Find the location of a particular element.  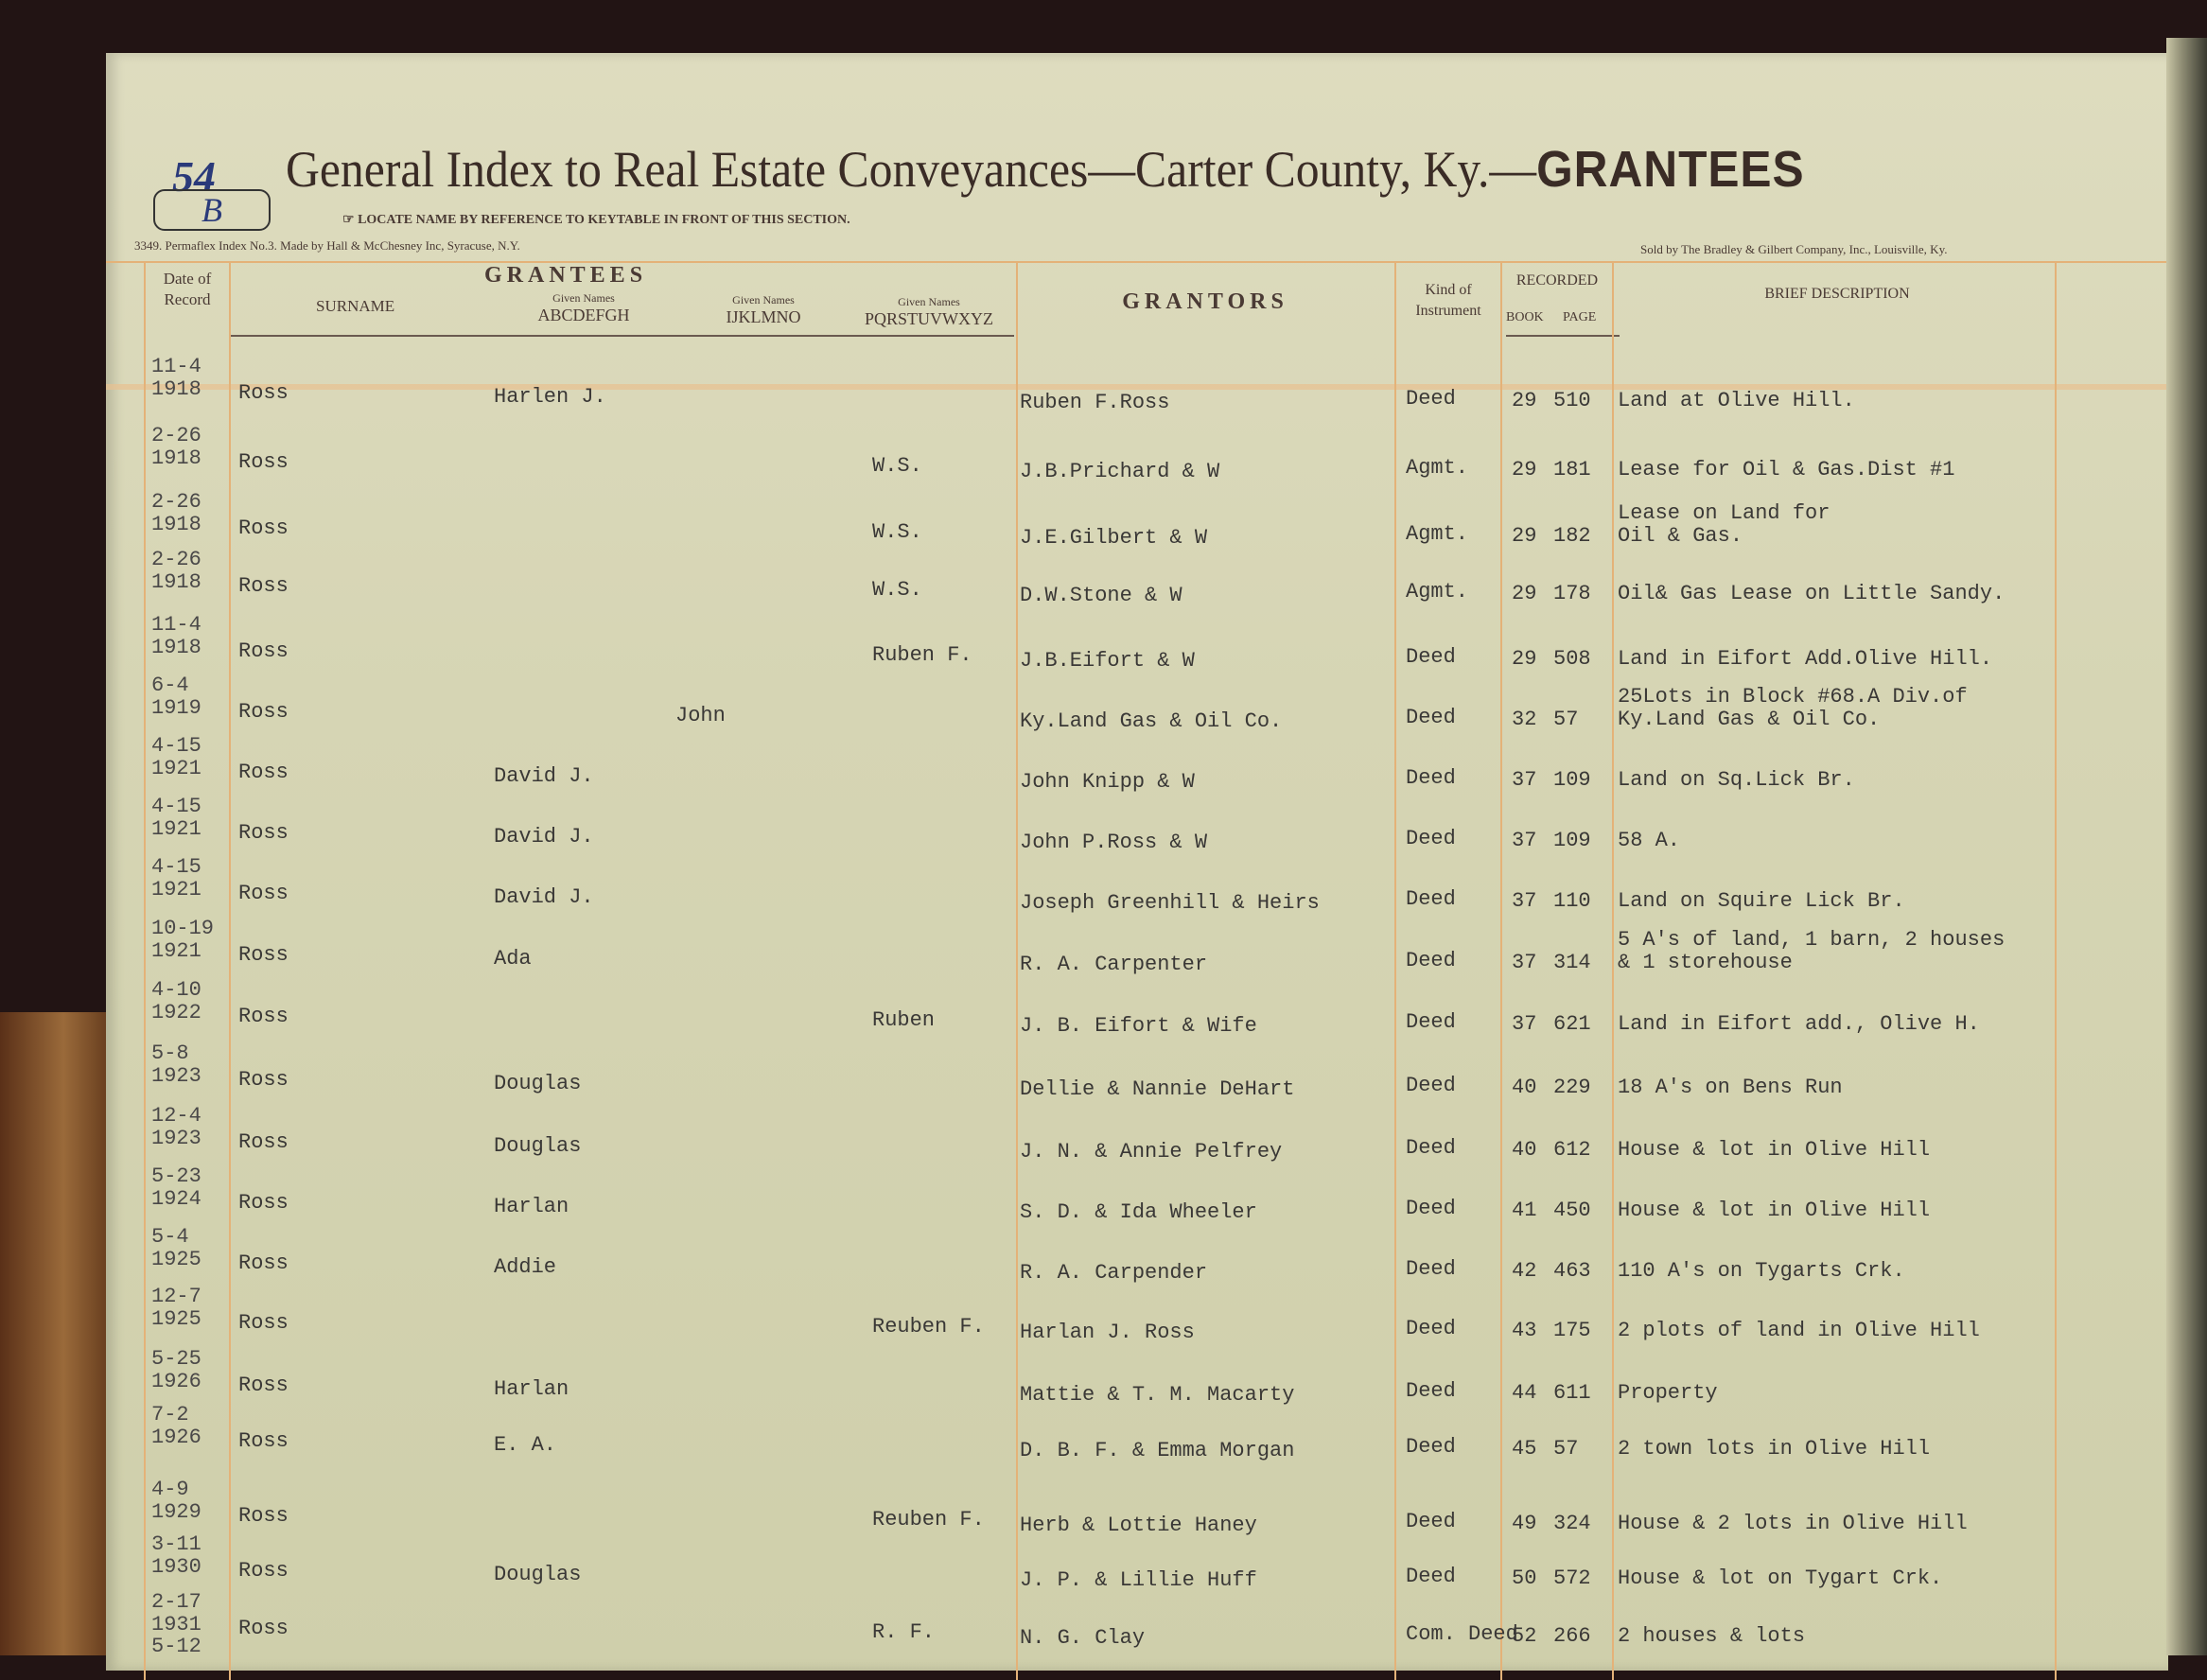

record-year: 1925 is located at coordinates (176, 1319).